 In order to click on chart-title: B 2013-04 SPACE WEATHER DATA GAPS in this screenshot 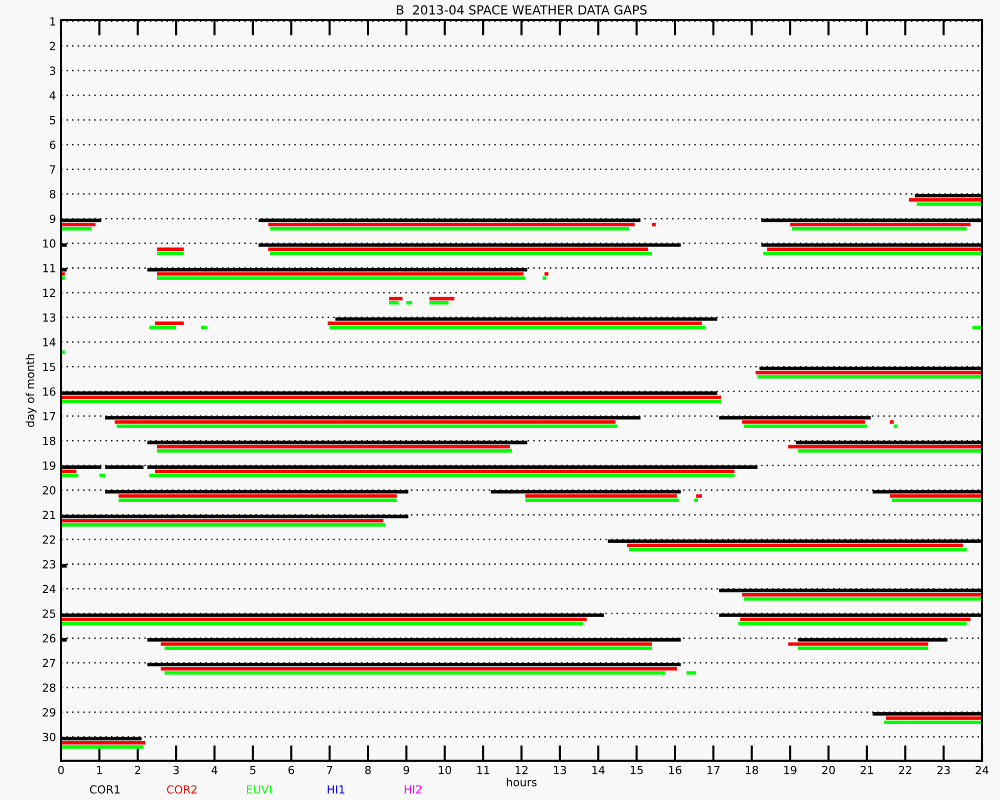, I will do `click(521, 10)`.